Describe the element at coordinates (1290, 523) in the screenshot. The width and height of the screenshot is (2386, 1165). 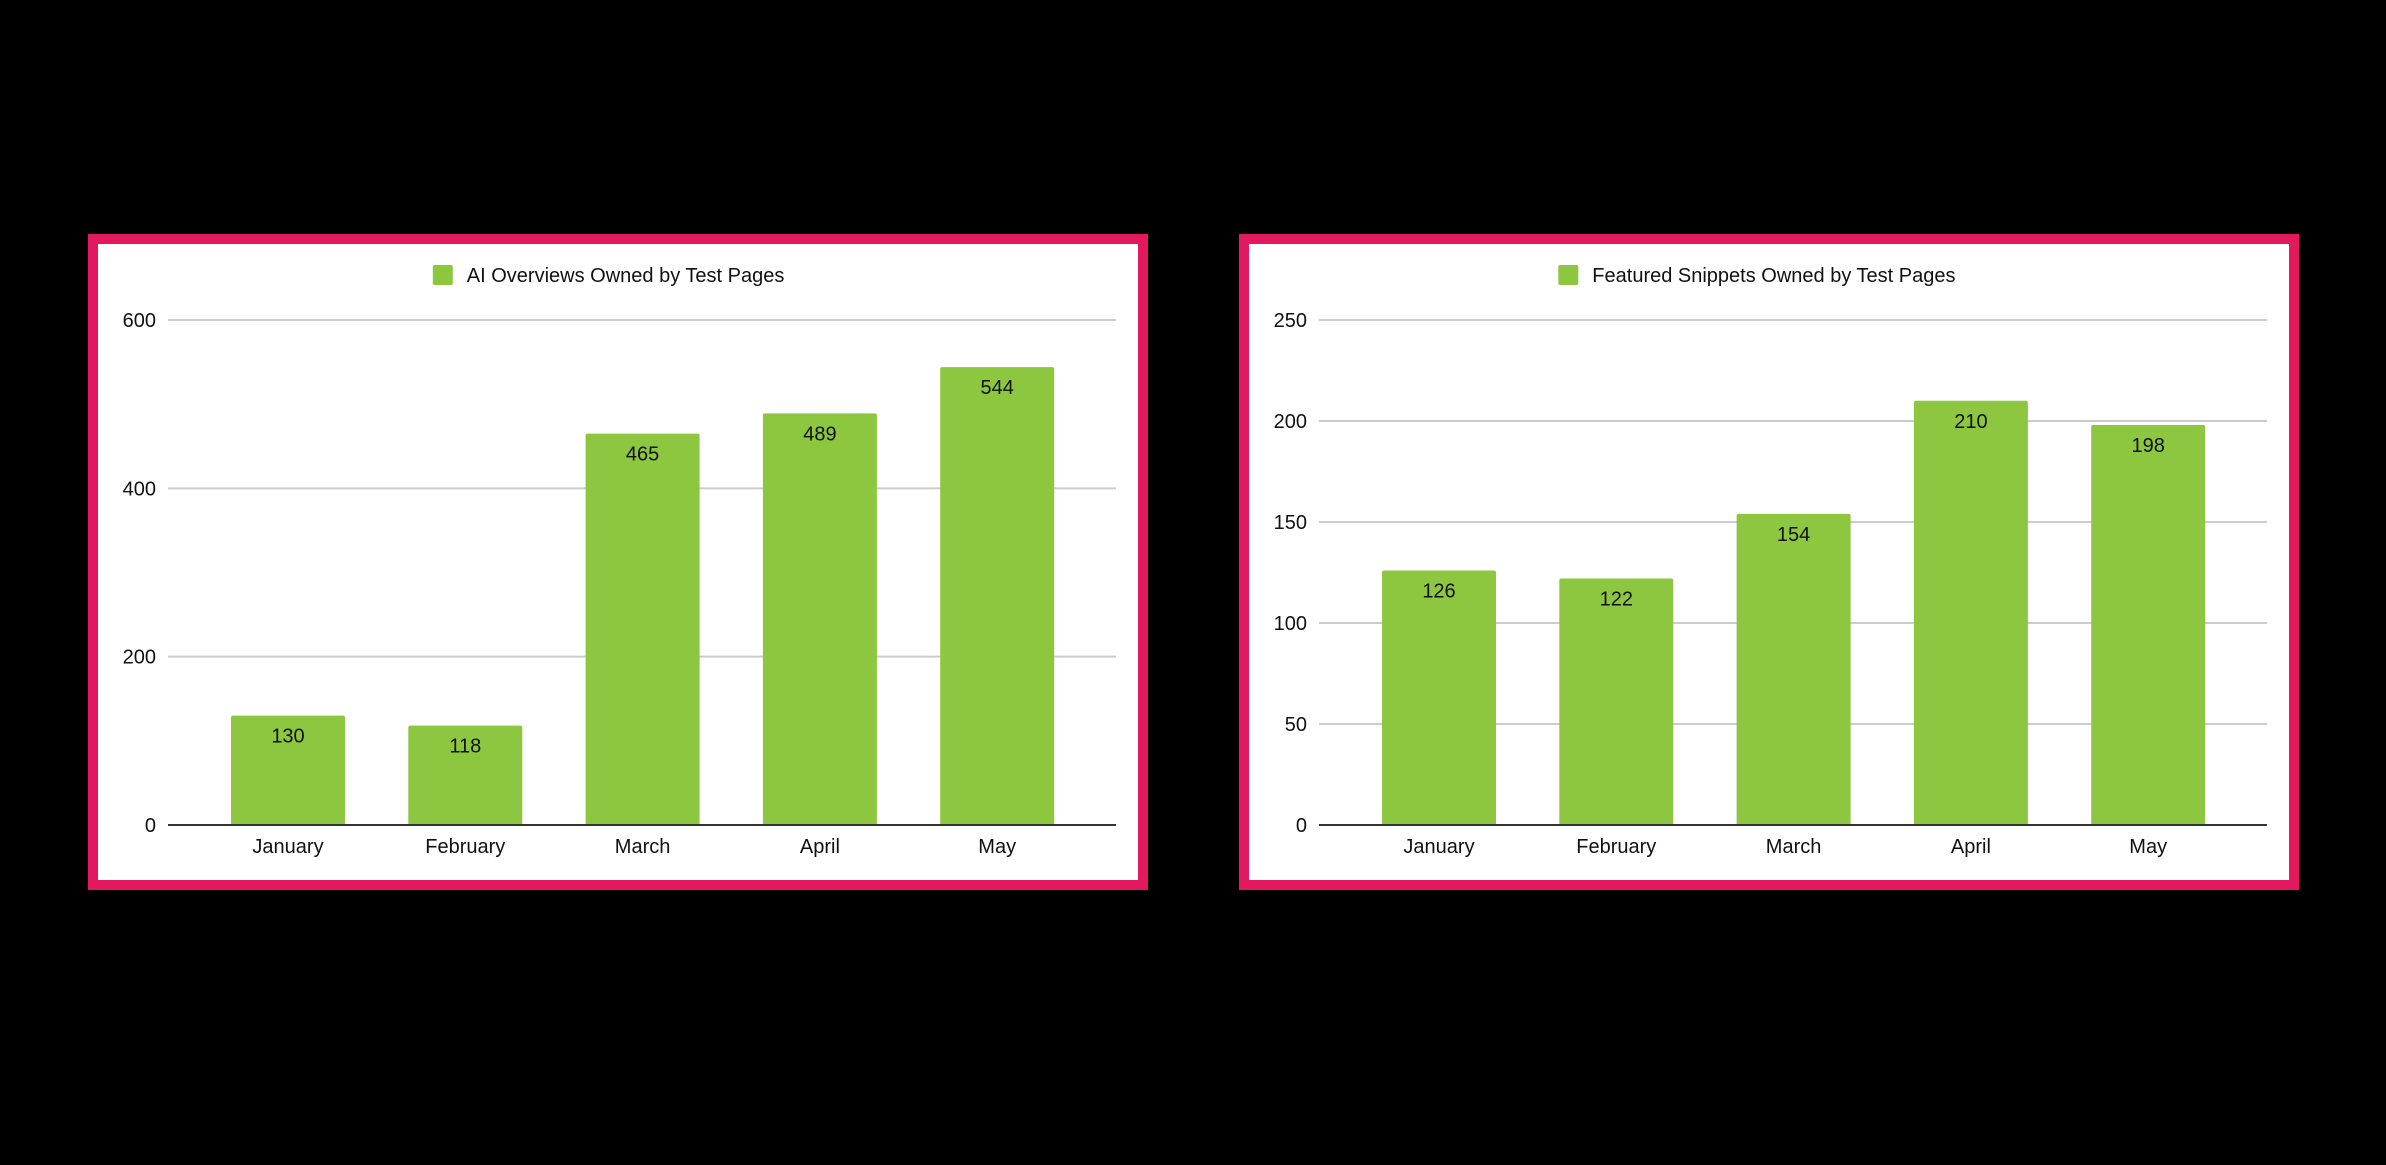
I see `y-tick-label: 150` at that location.